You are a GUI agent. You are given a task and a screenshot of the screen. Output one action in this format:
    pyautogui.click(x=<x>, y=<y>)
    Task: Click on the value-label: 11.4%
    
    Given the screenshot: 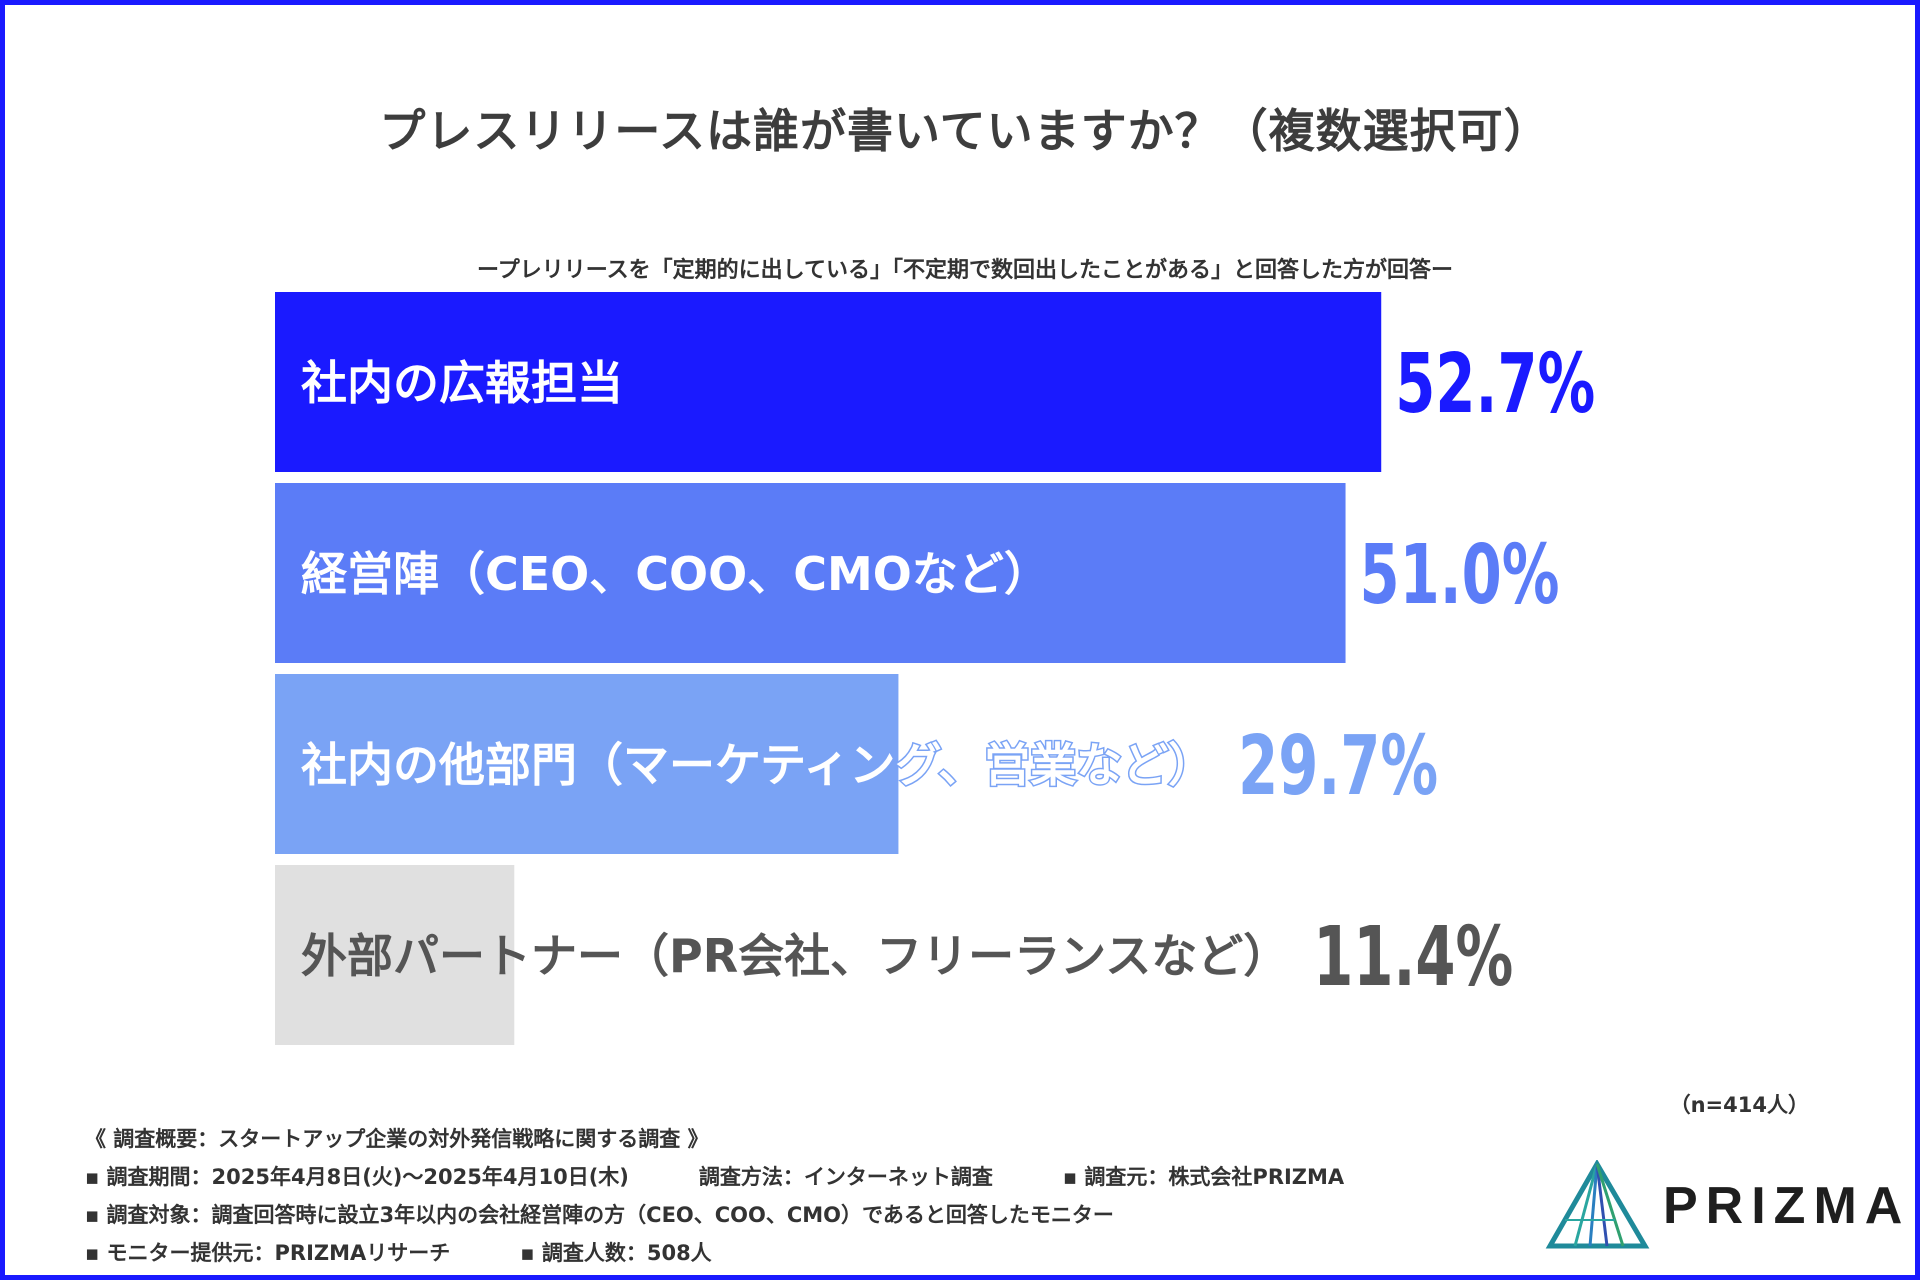 What is the action you would take?
    pyautogui.click(x=1413, y=957)
    